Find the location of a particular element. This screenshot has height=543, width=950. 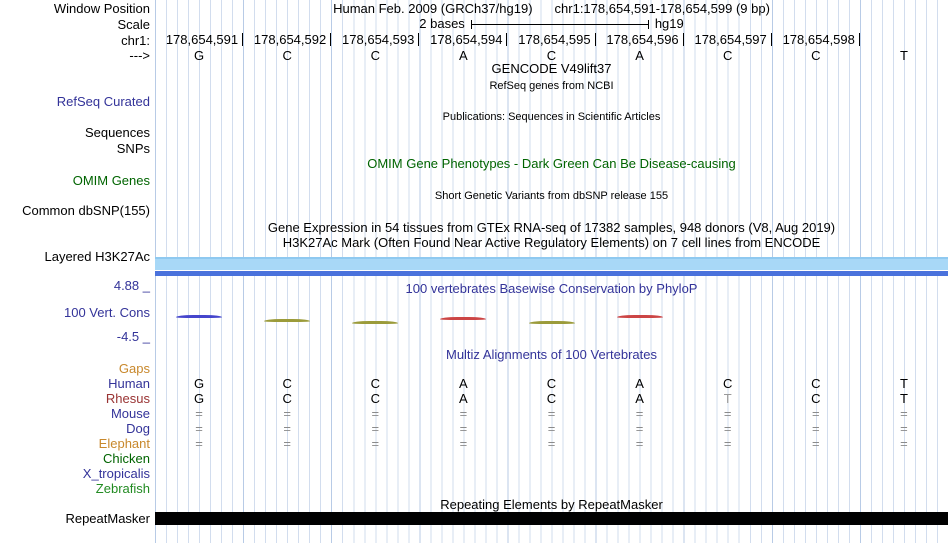

track-title-gencode: GENCODE V49lift37 is located at coordinates (551, 68).